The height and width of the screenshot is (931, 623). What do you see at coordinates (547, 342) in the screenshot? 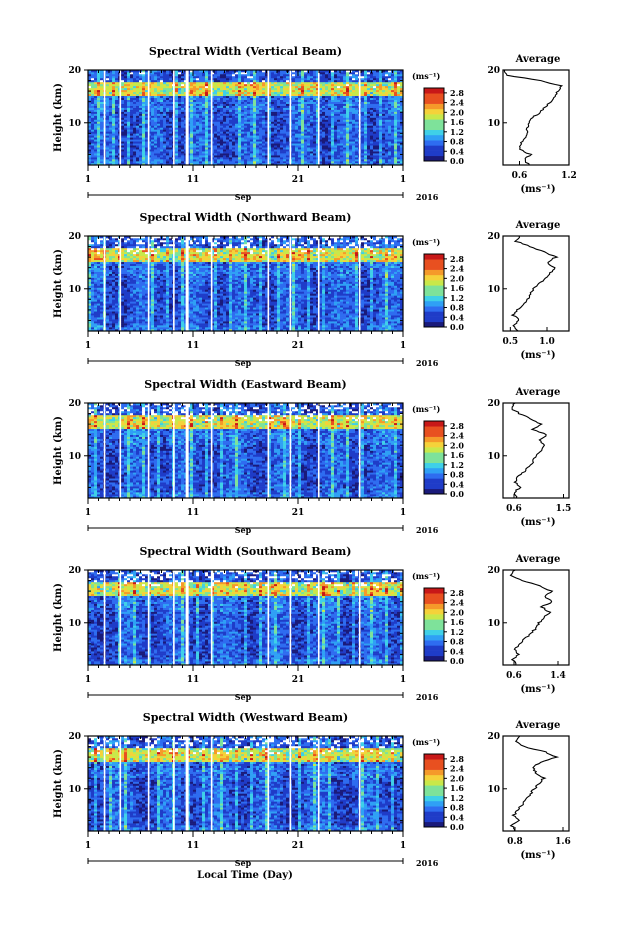
I see `average-x-tick-label: 1.0` at bounding box center [547, 342].